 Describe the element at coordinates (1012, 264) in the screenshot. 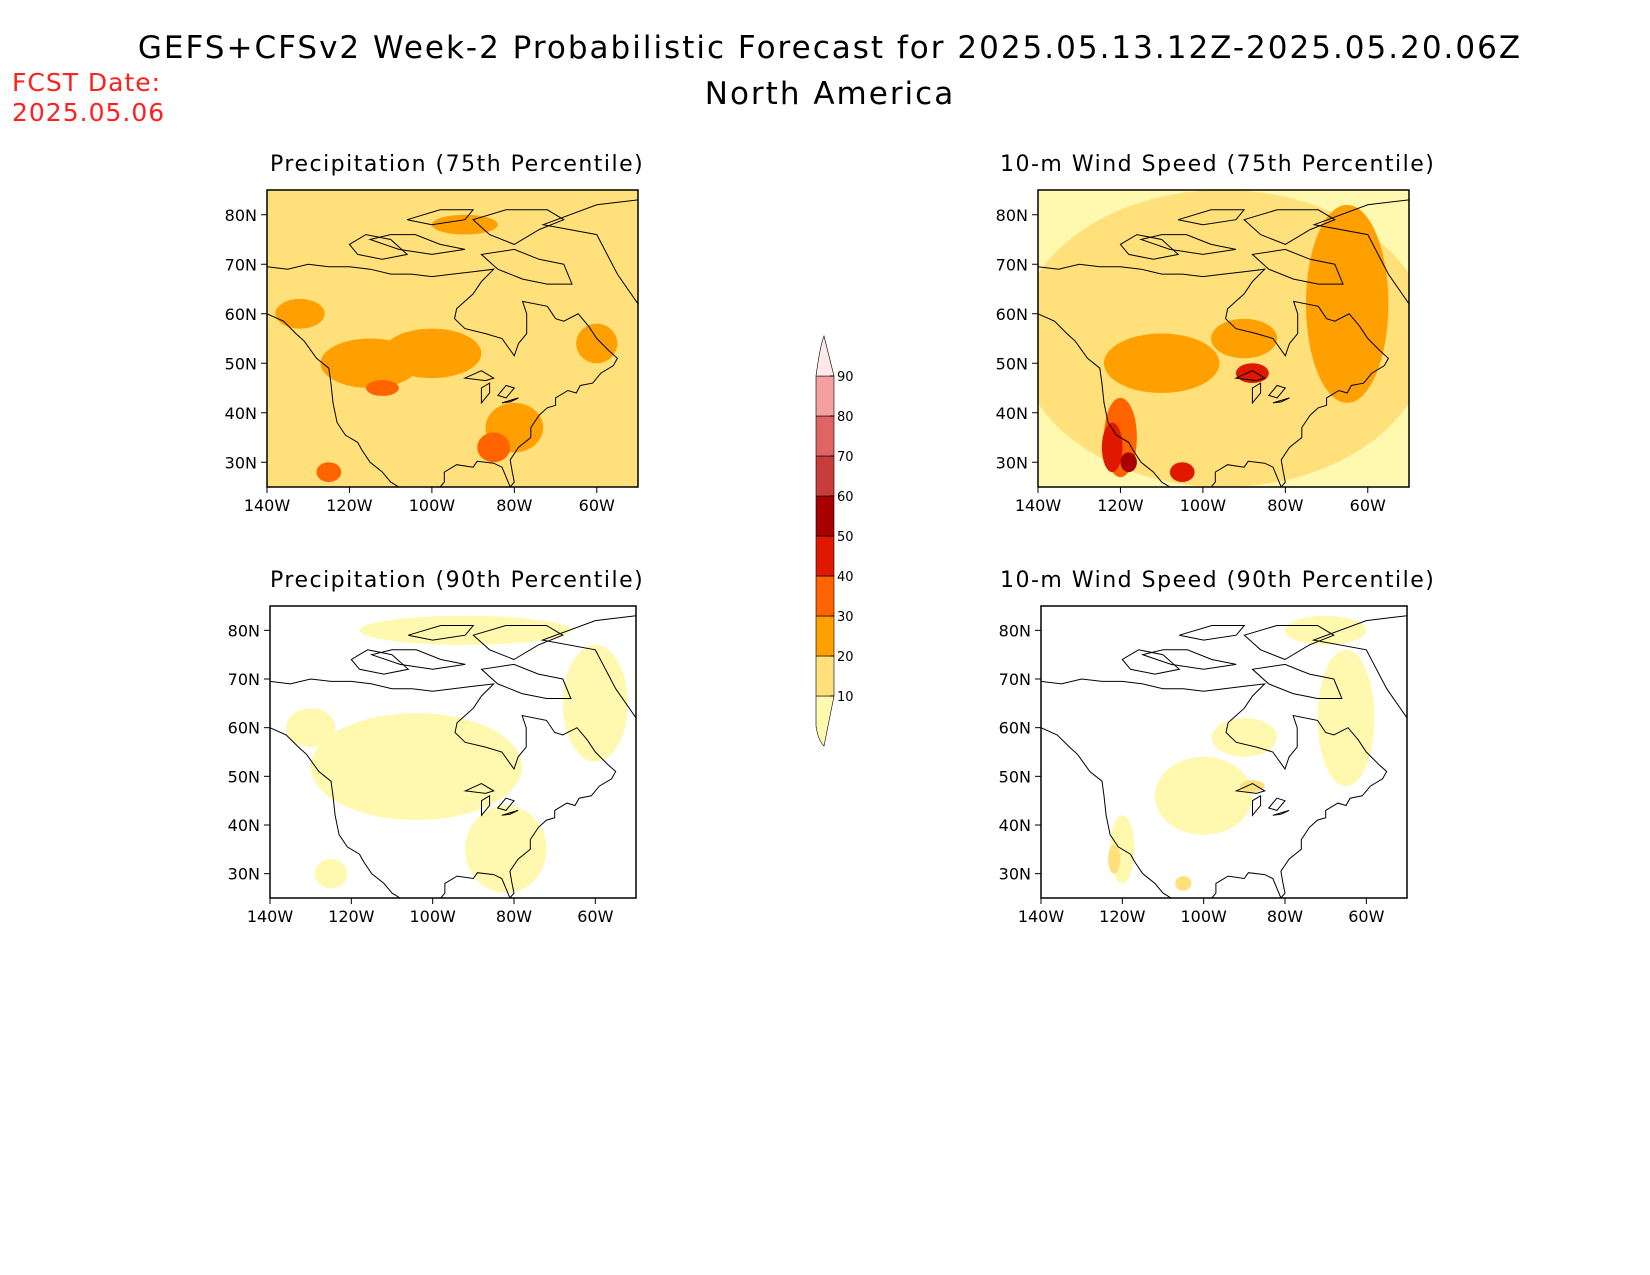

I see `lat-tick-label: 70N` at that location.